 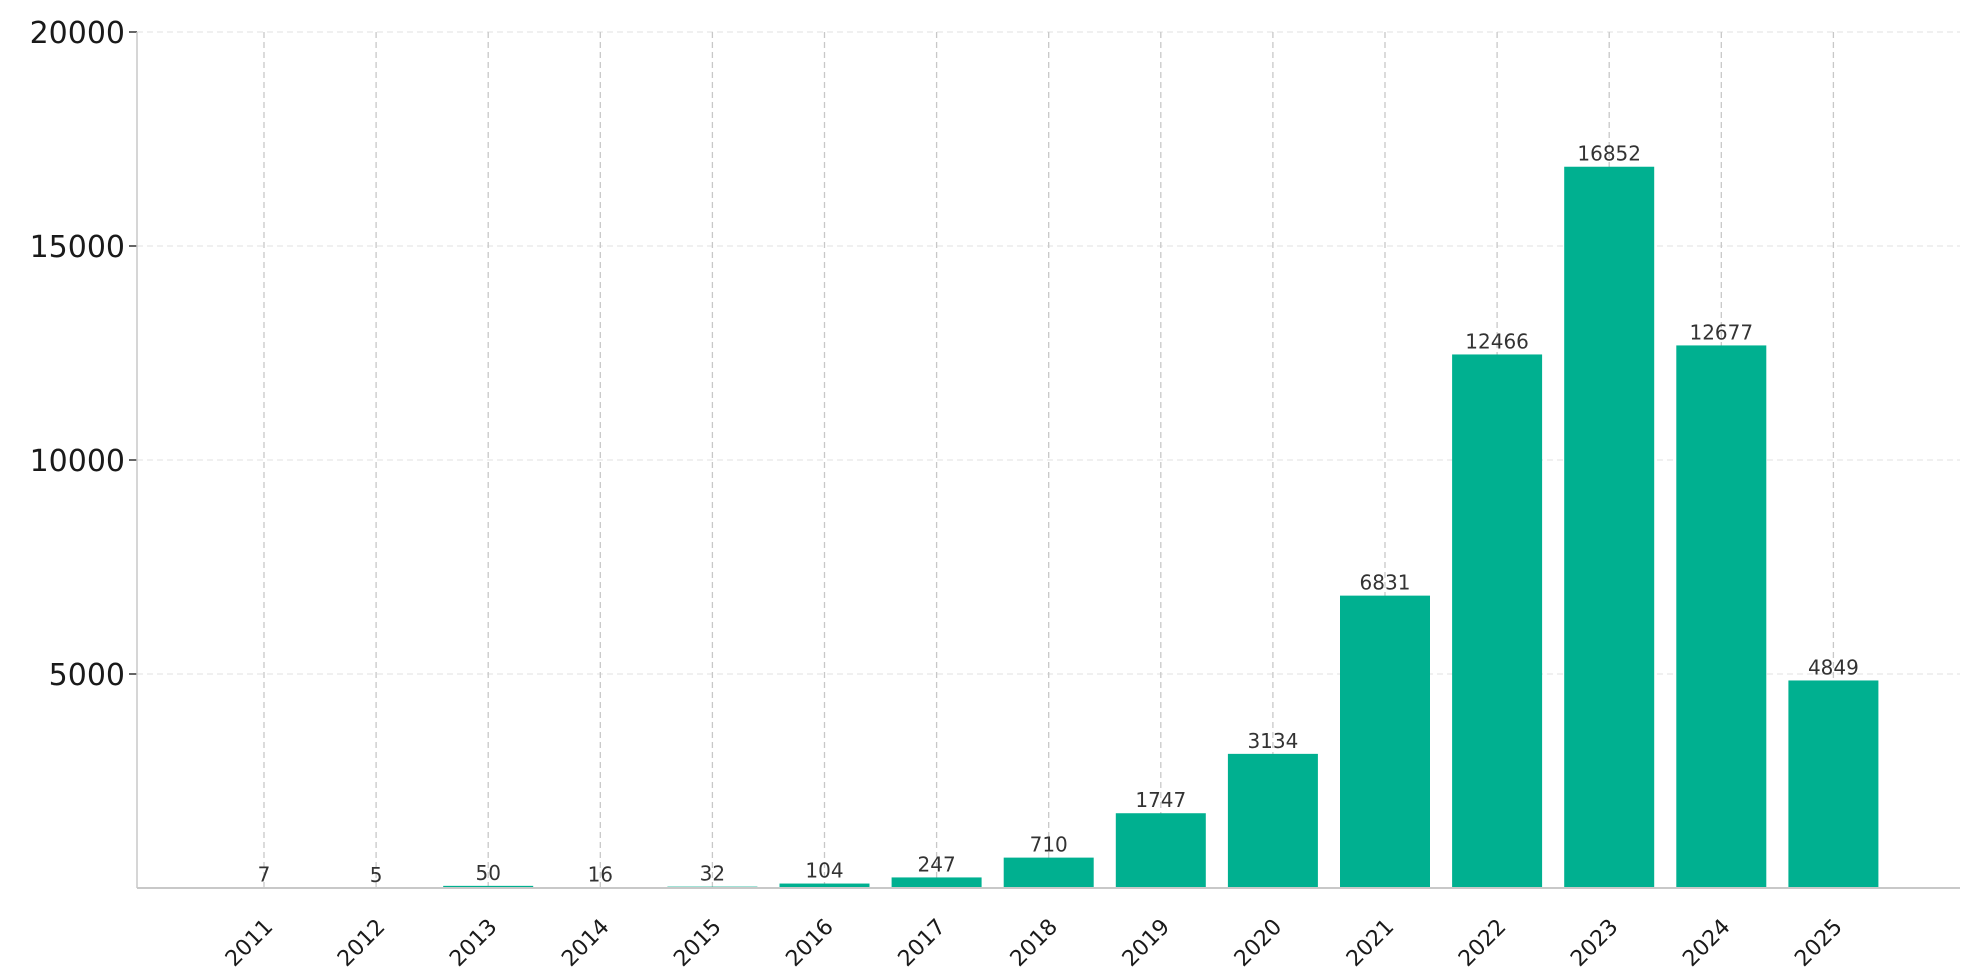 I want to click on y-tick-label: 20000, so click(x=77, y=33).